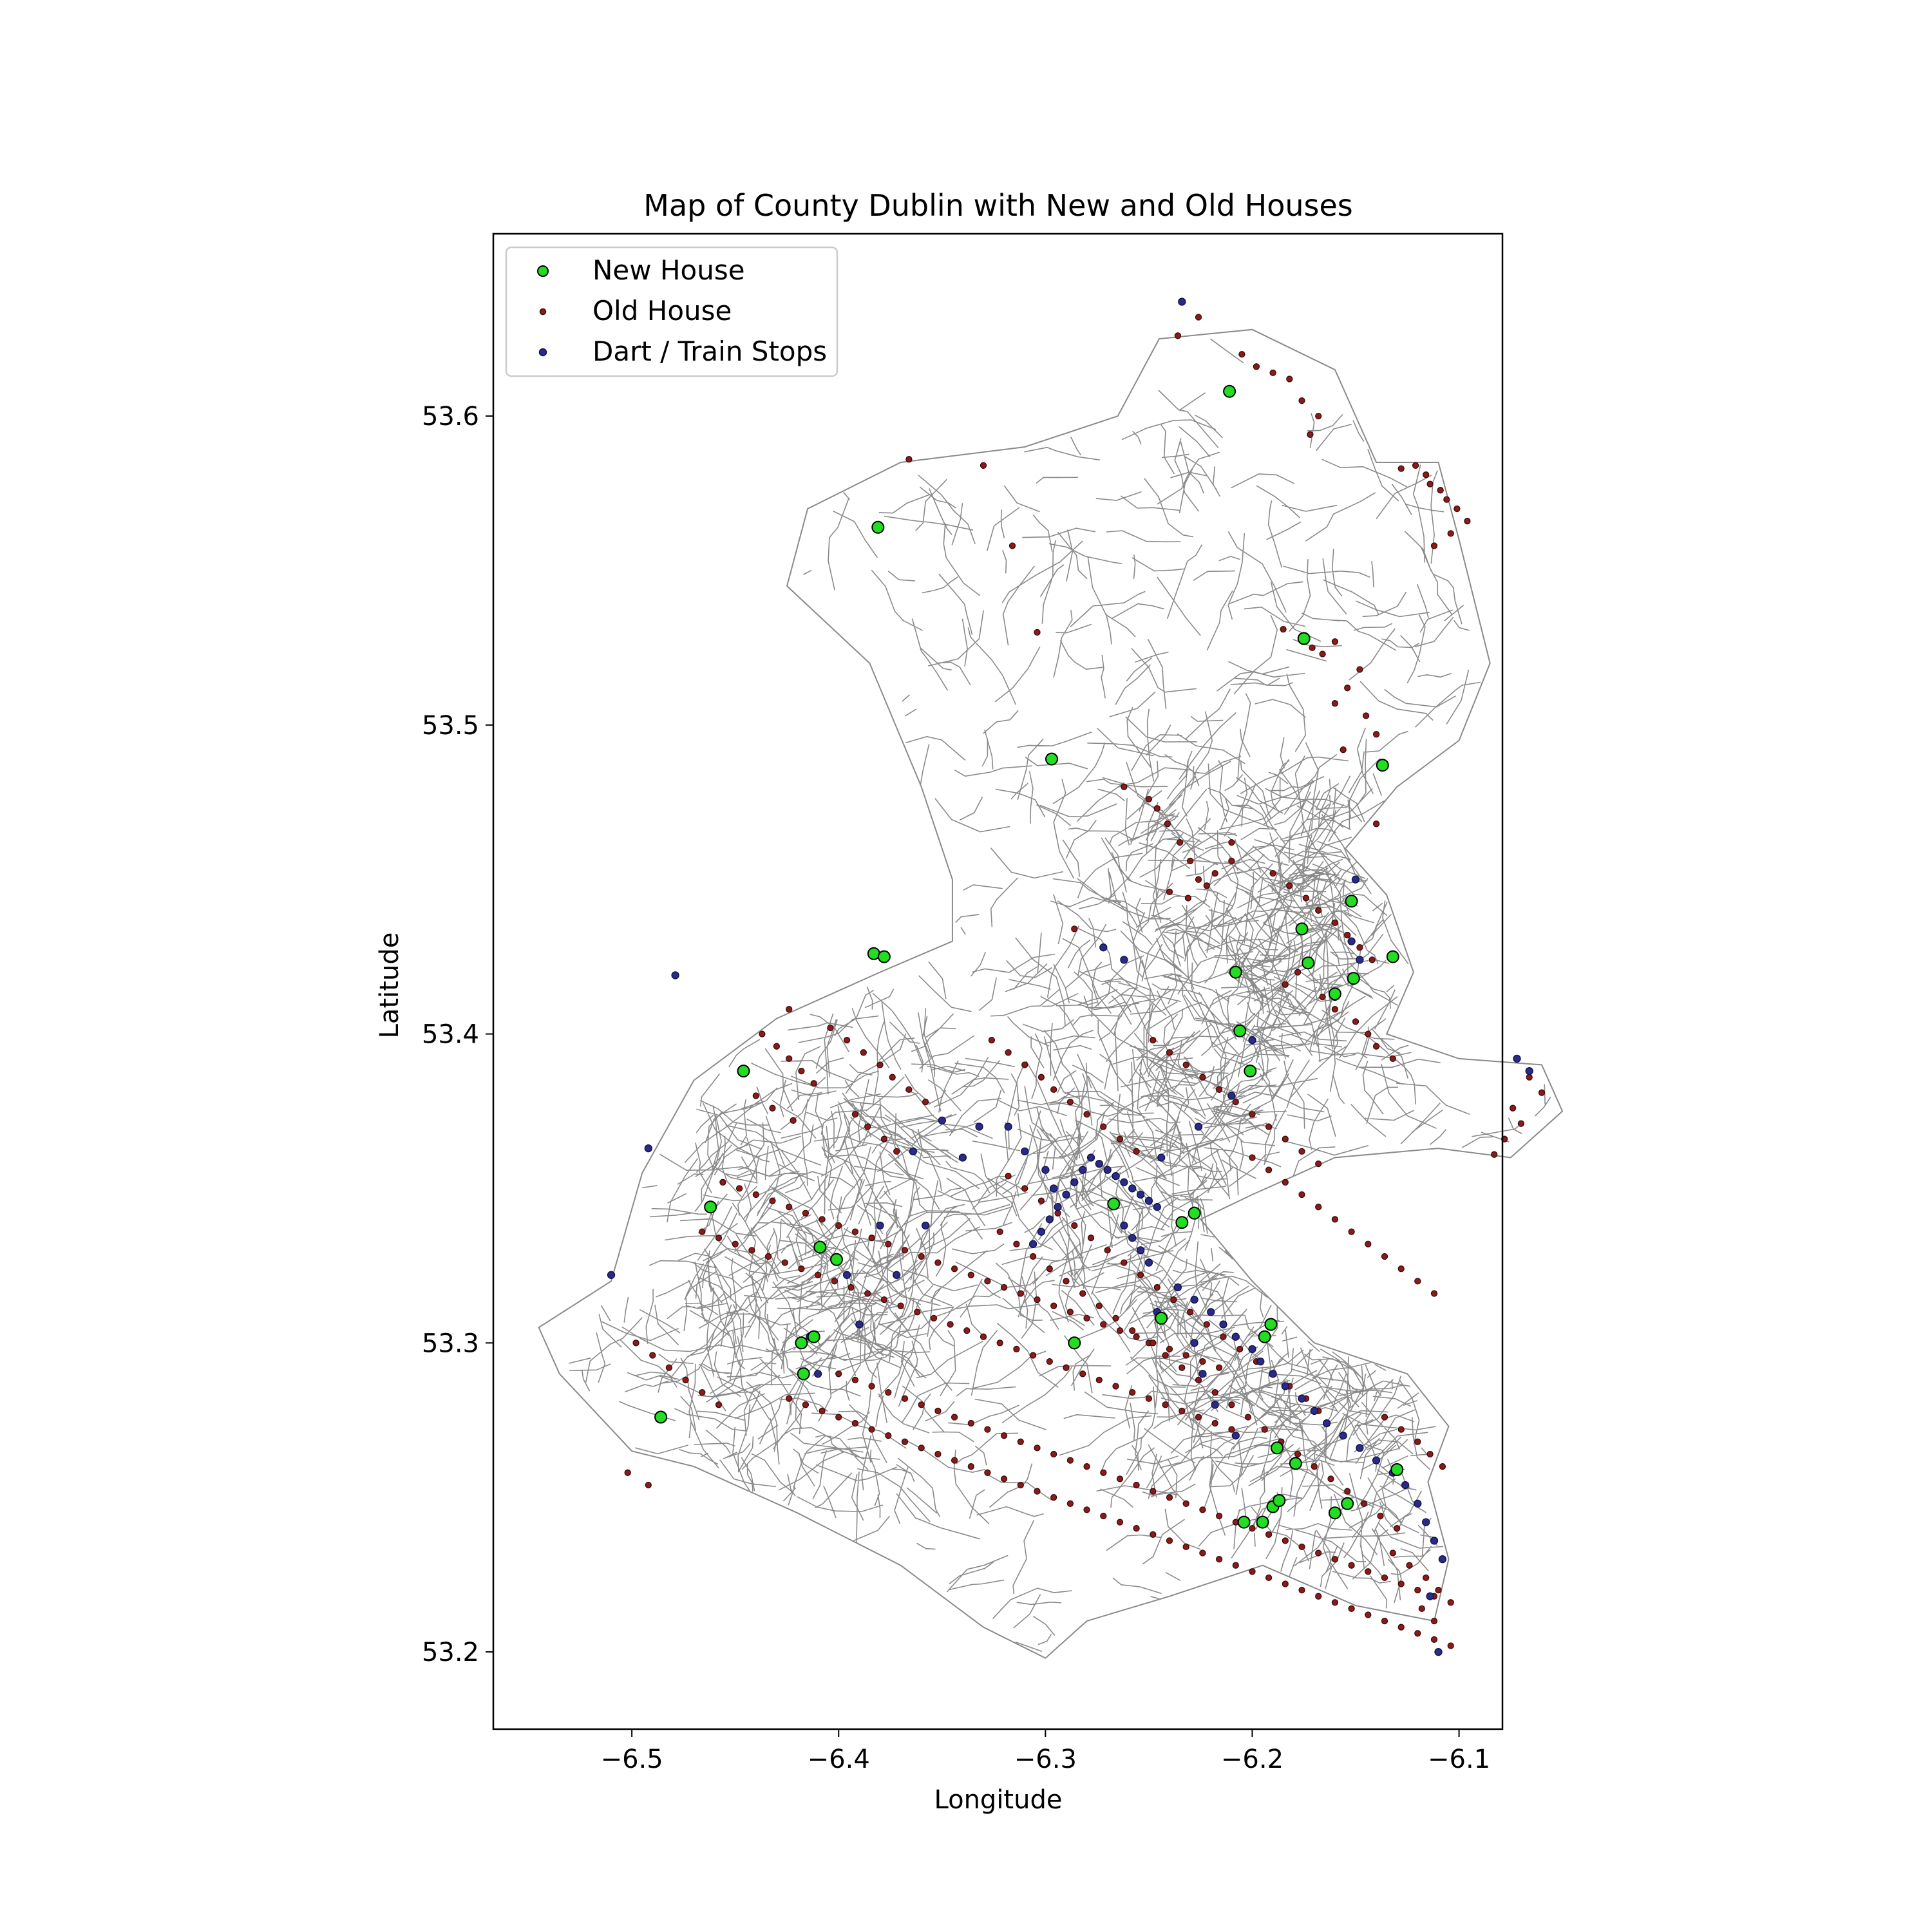 This screenshot has height=1932, width=1932. Describe the element at coordinates (450, 1653) in the screenshot. I see `y-tick-label: 53.2` at that location.